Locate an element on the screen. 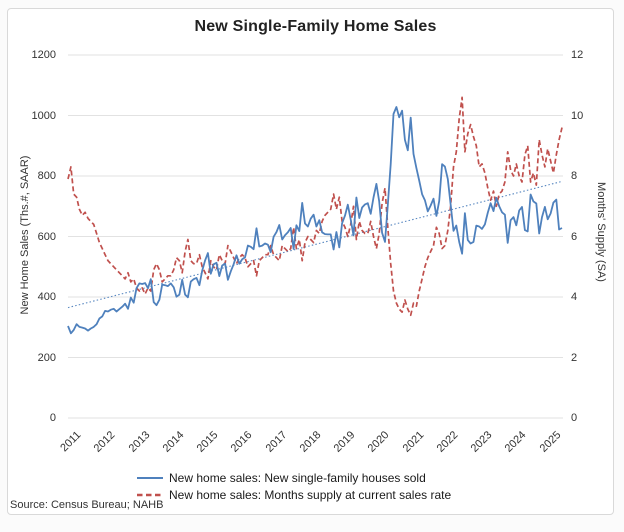 The width and height of the screenshot is (624, 532). right-axis-tick-label: 0 is located at coordinates (574, 418).